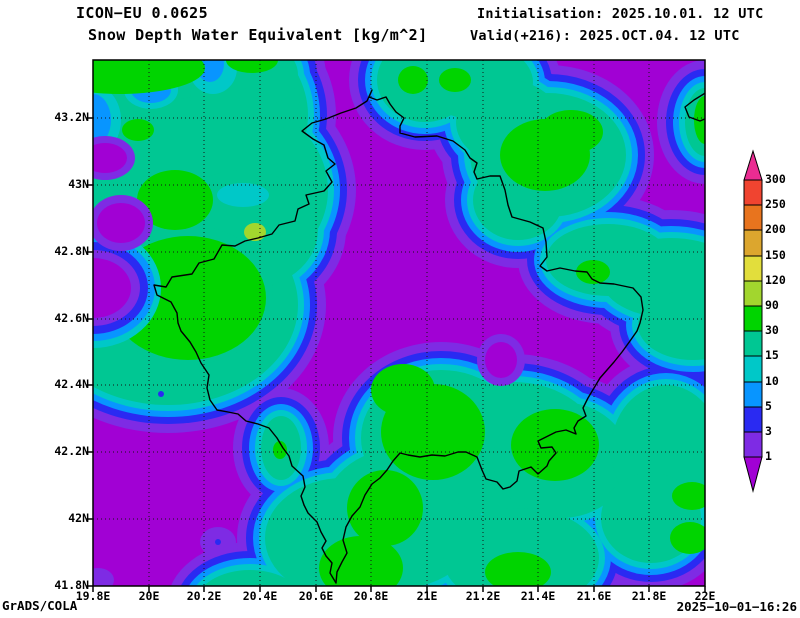 The height and width of the screenshot is (618, 800). What do you see at coordinates (71, 318) in the screenshot?
I see `lat-tick-label: 42.6N` at bounding box center [71, 318].